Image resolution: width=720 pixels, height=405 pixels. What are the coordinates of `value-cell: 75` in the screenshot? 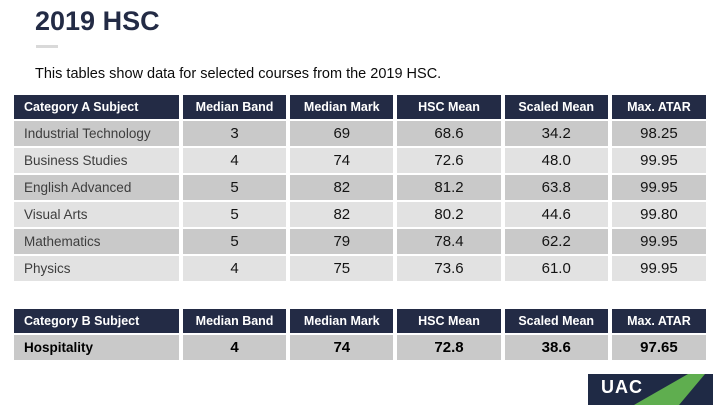 It's located at (342, 268).